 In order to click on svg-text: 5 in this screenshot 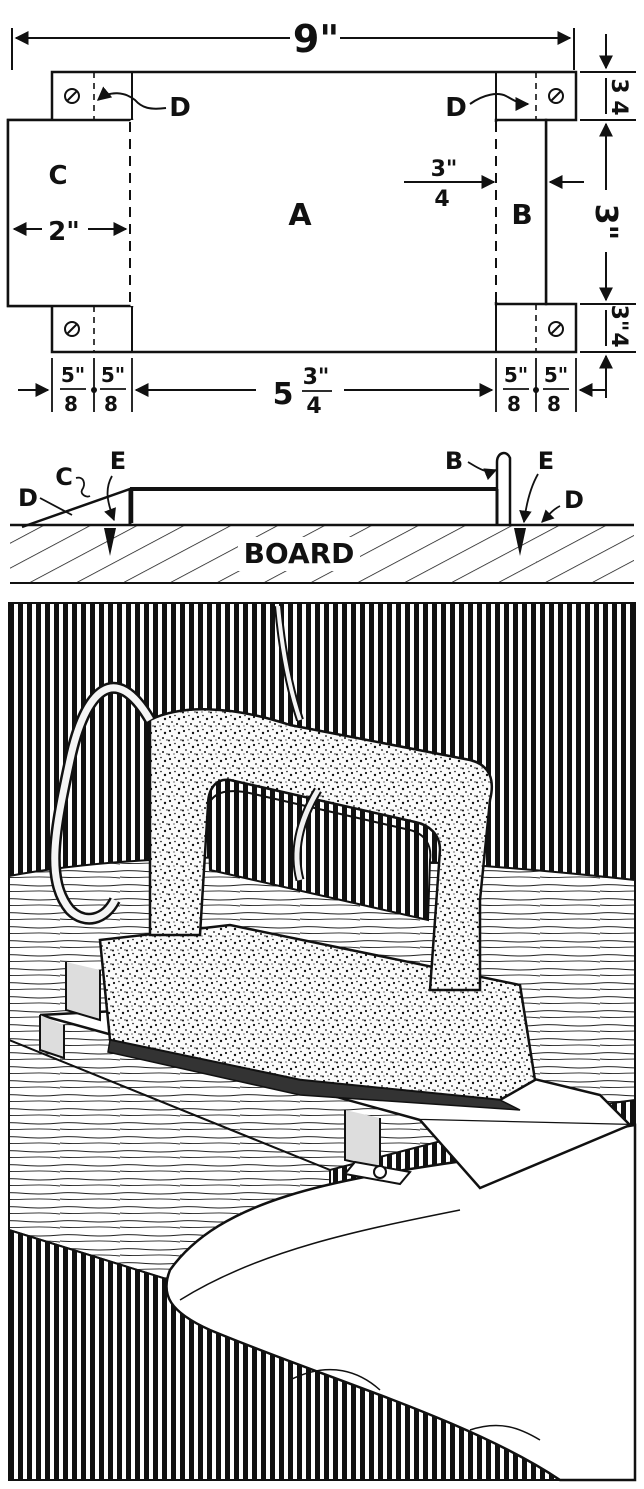, I will do `click(283, 394)`.